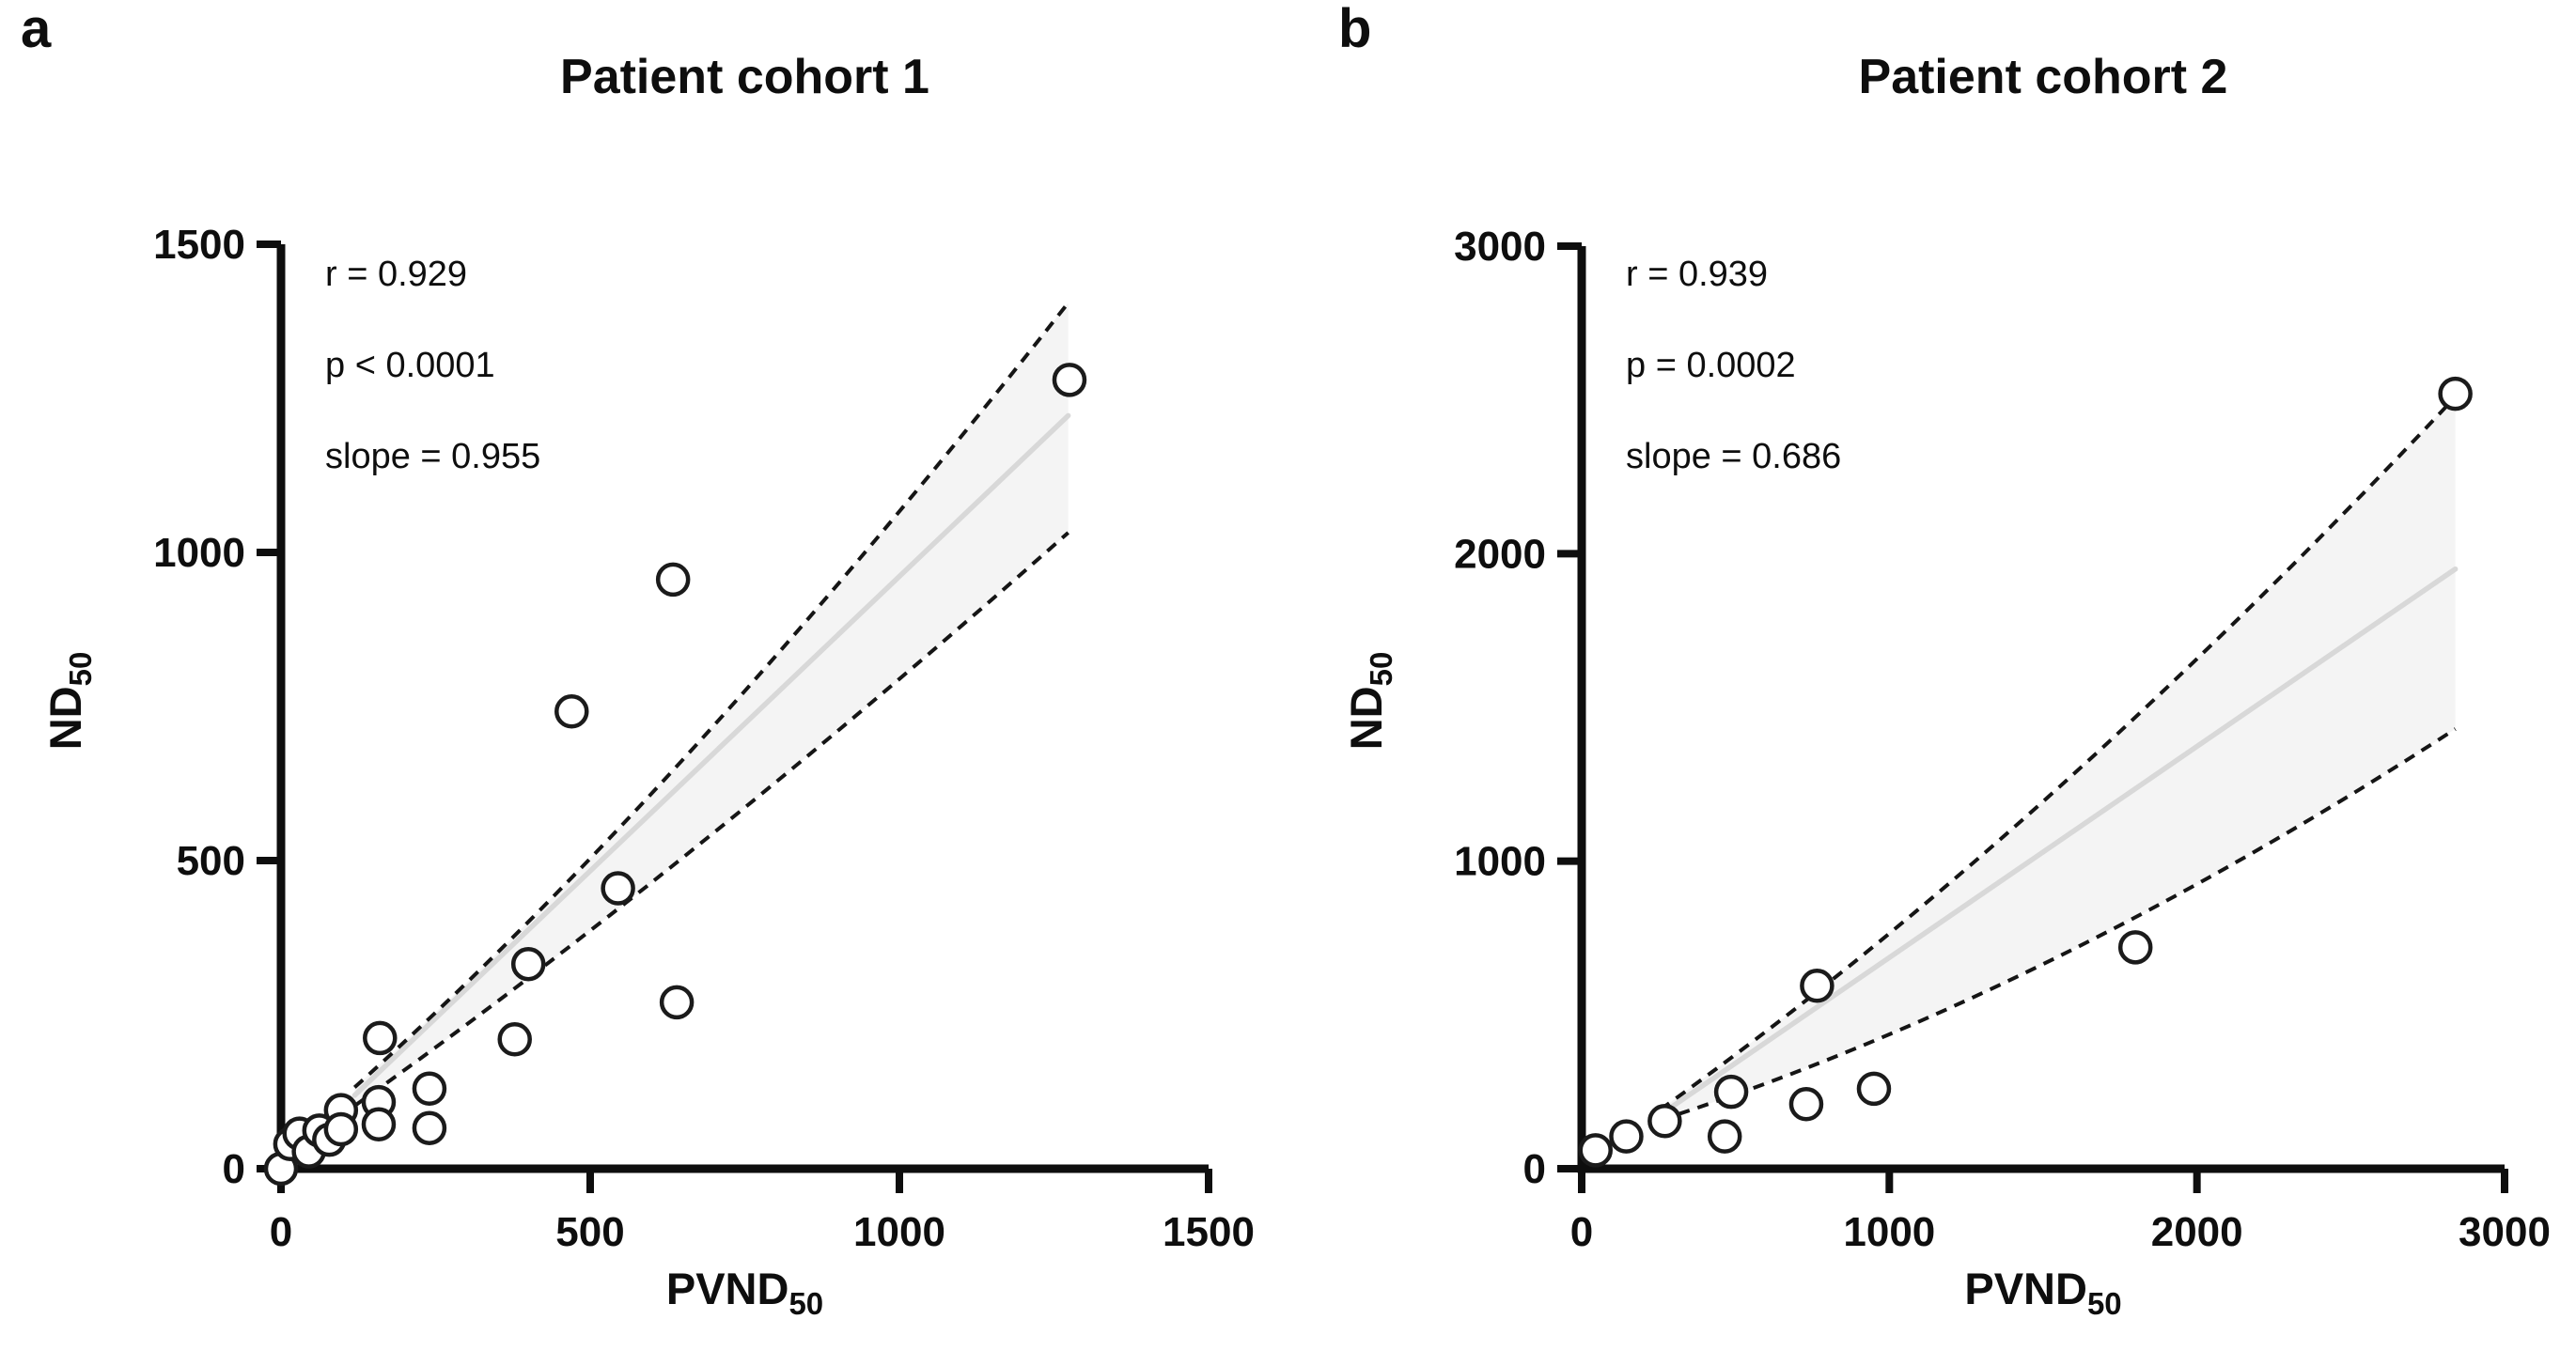 The height and width of the screenshot is (1366, 2576). Describe the element at coordinates (2043, 77) in the screenshot. I see `panel-b-title: Patient cohort 2` at that location.